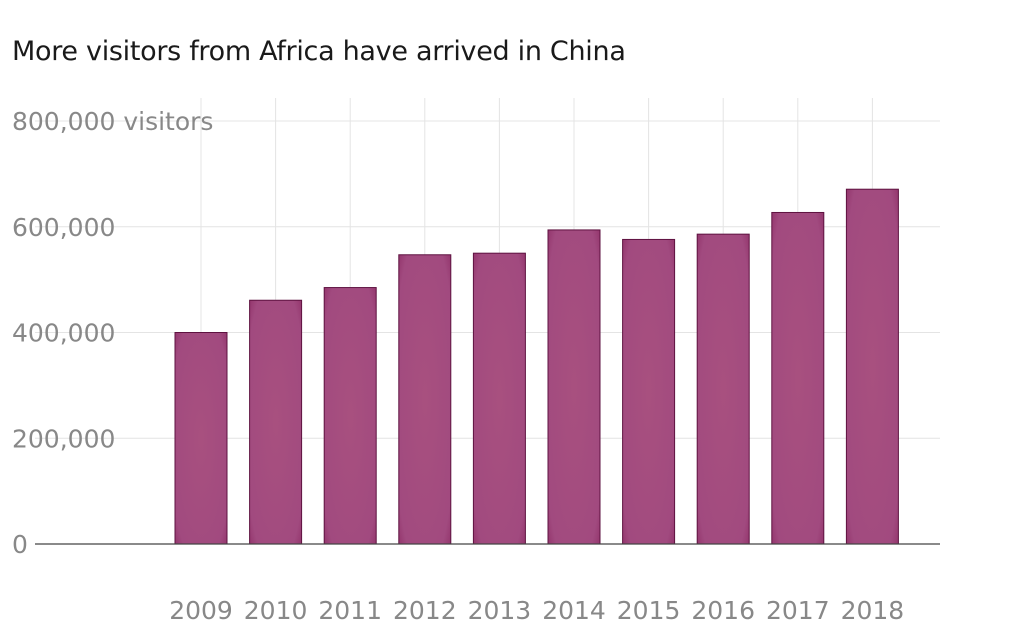 The height and width of the screenshot is (627, 1024). What do you see at coordinates (798, 610) in the screenshot?
I see `x-tick-label: 2017` at bounding box center [798, 610].